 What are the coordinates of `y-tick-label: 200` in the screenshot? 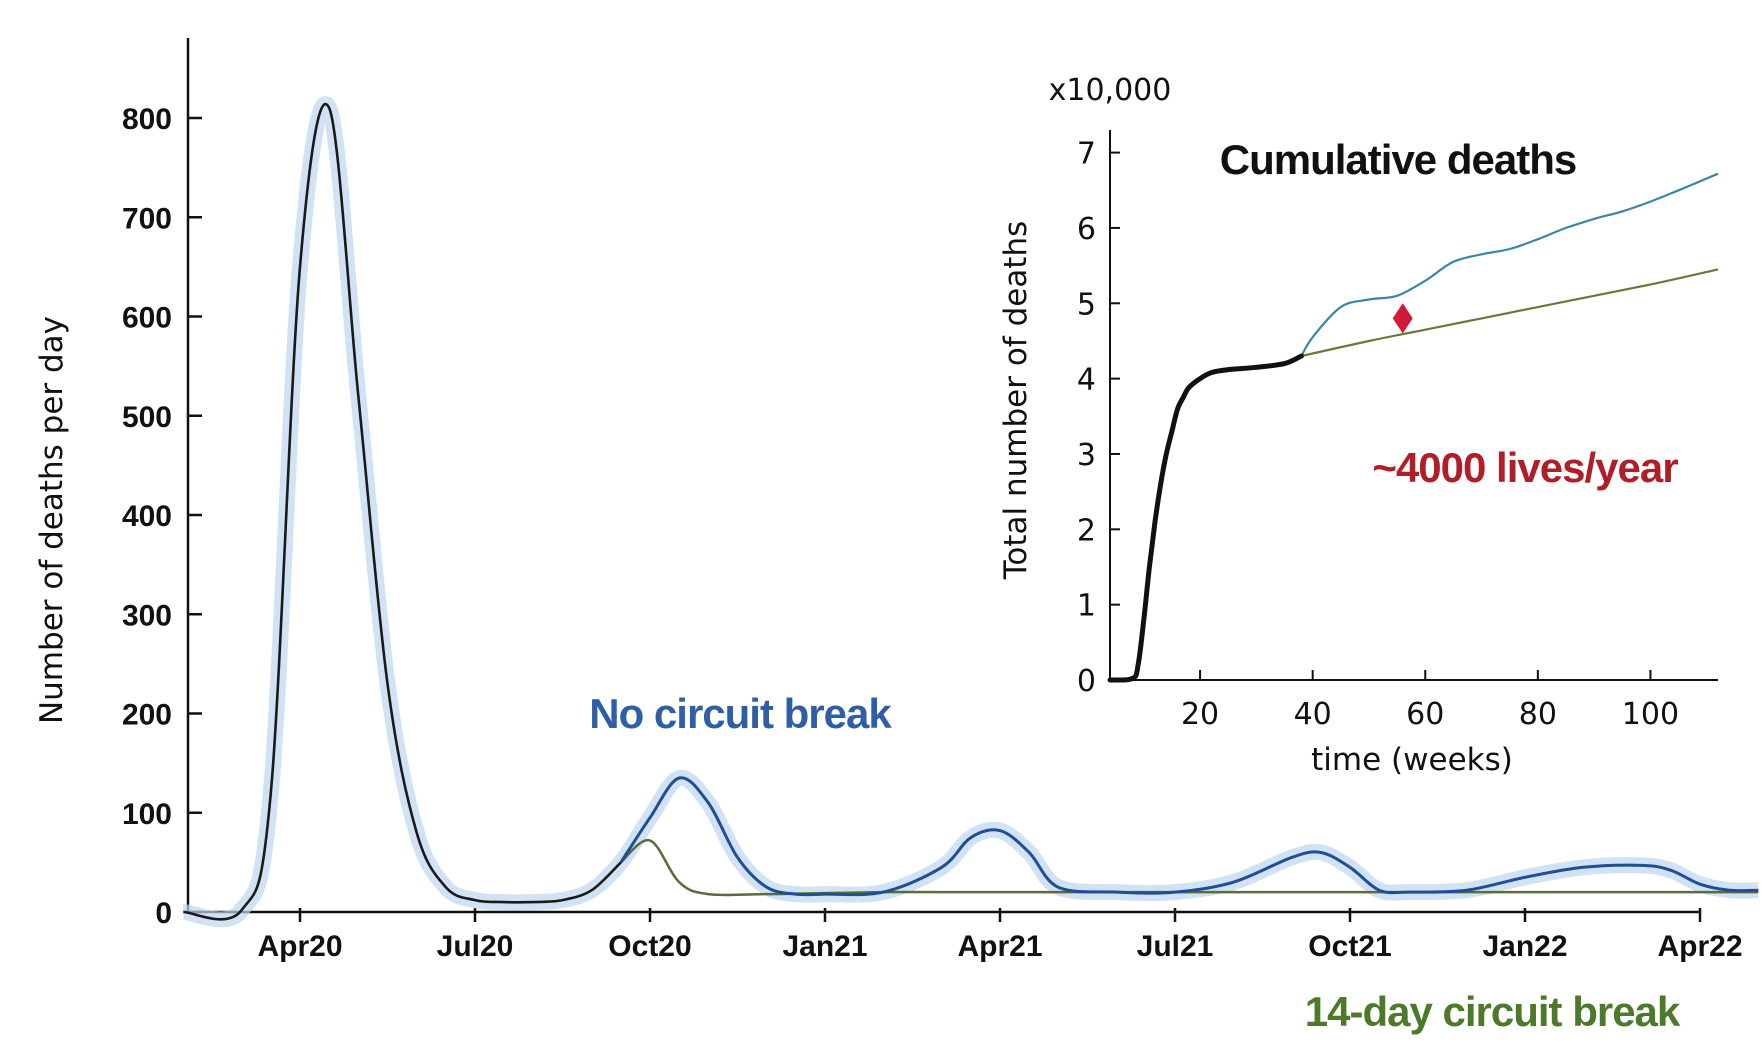 It's located at (147, 715).